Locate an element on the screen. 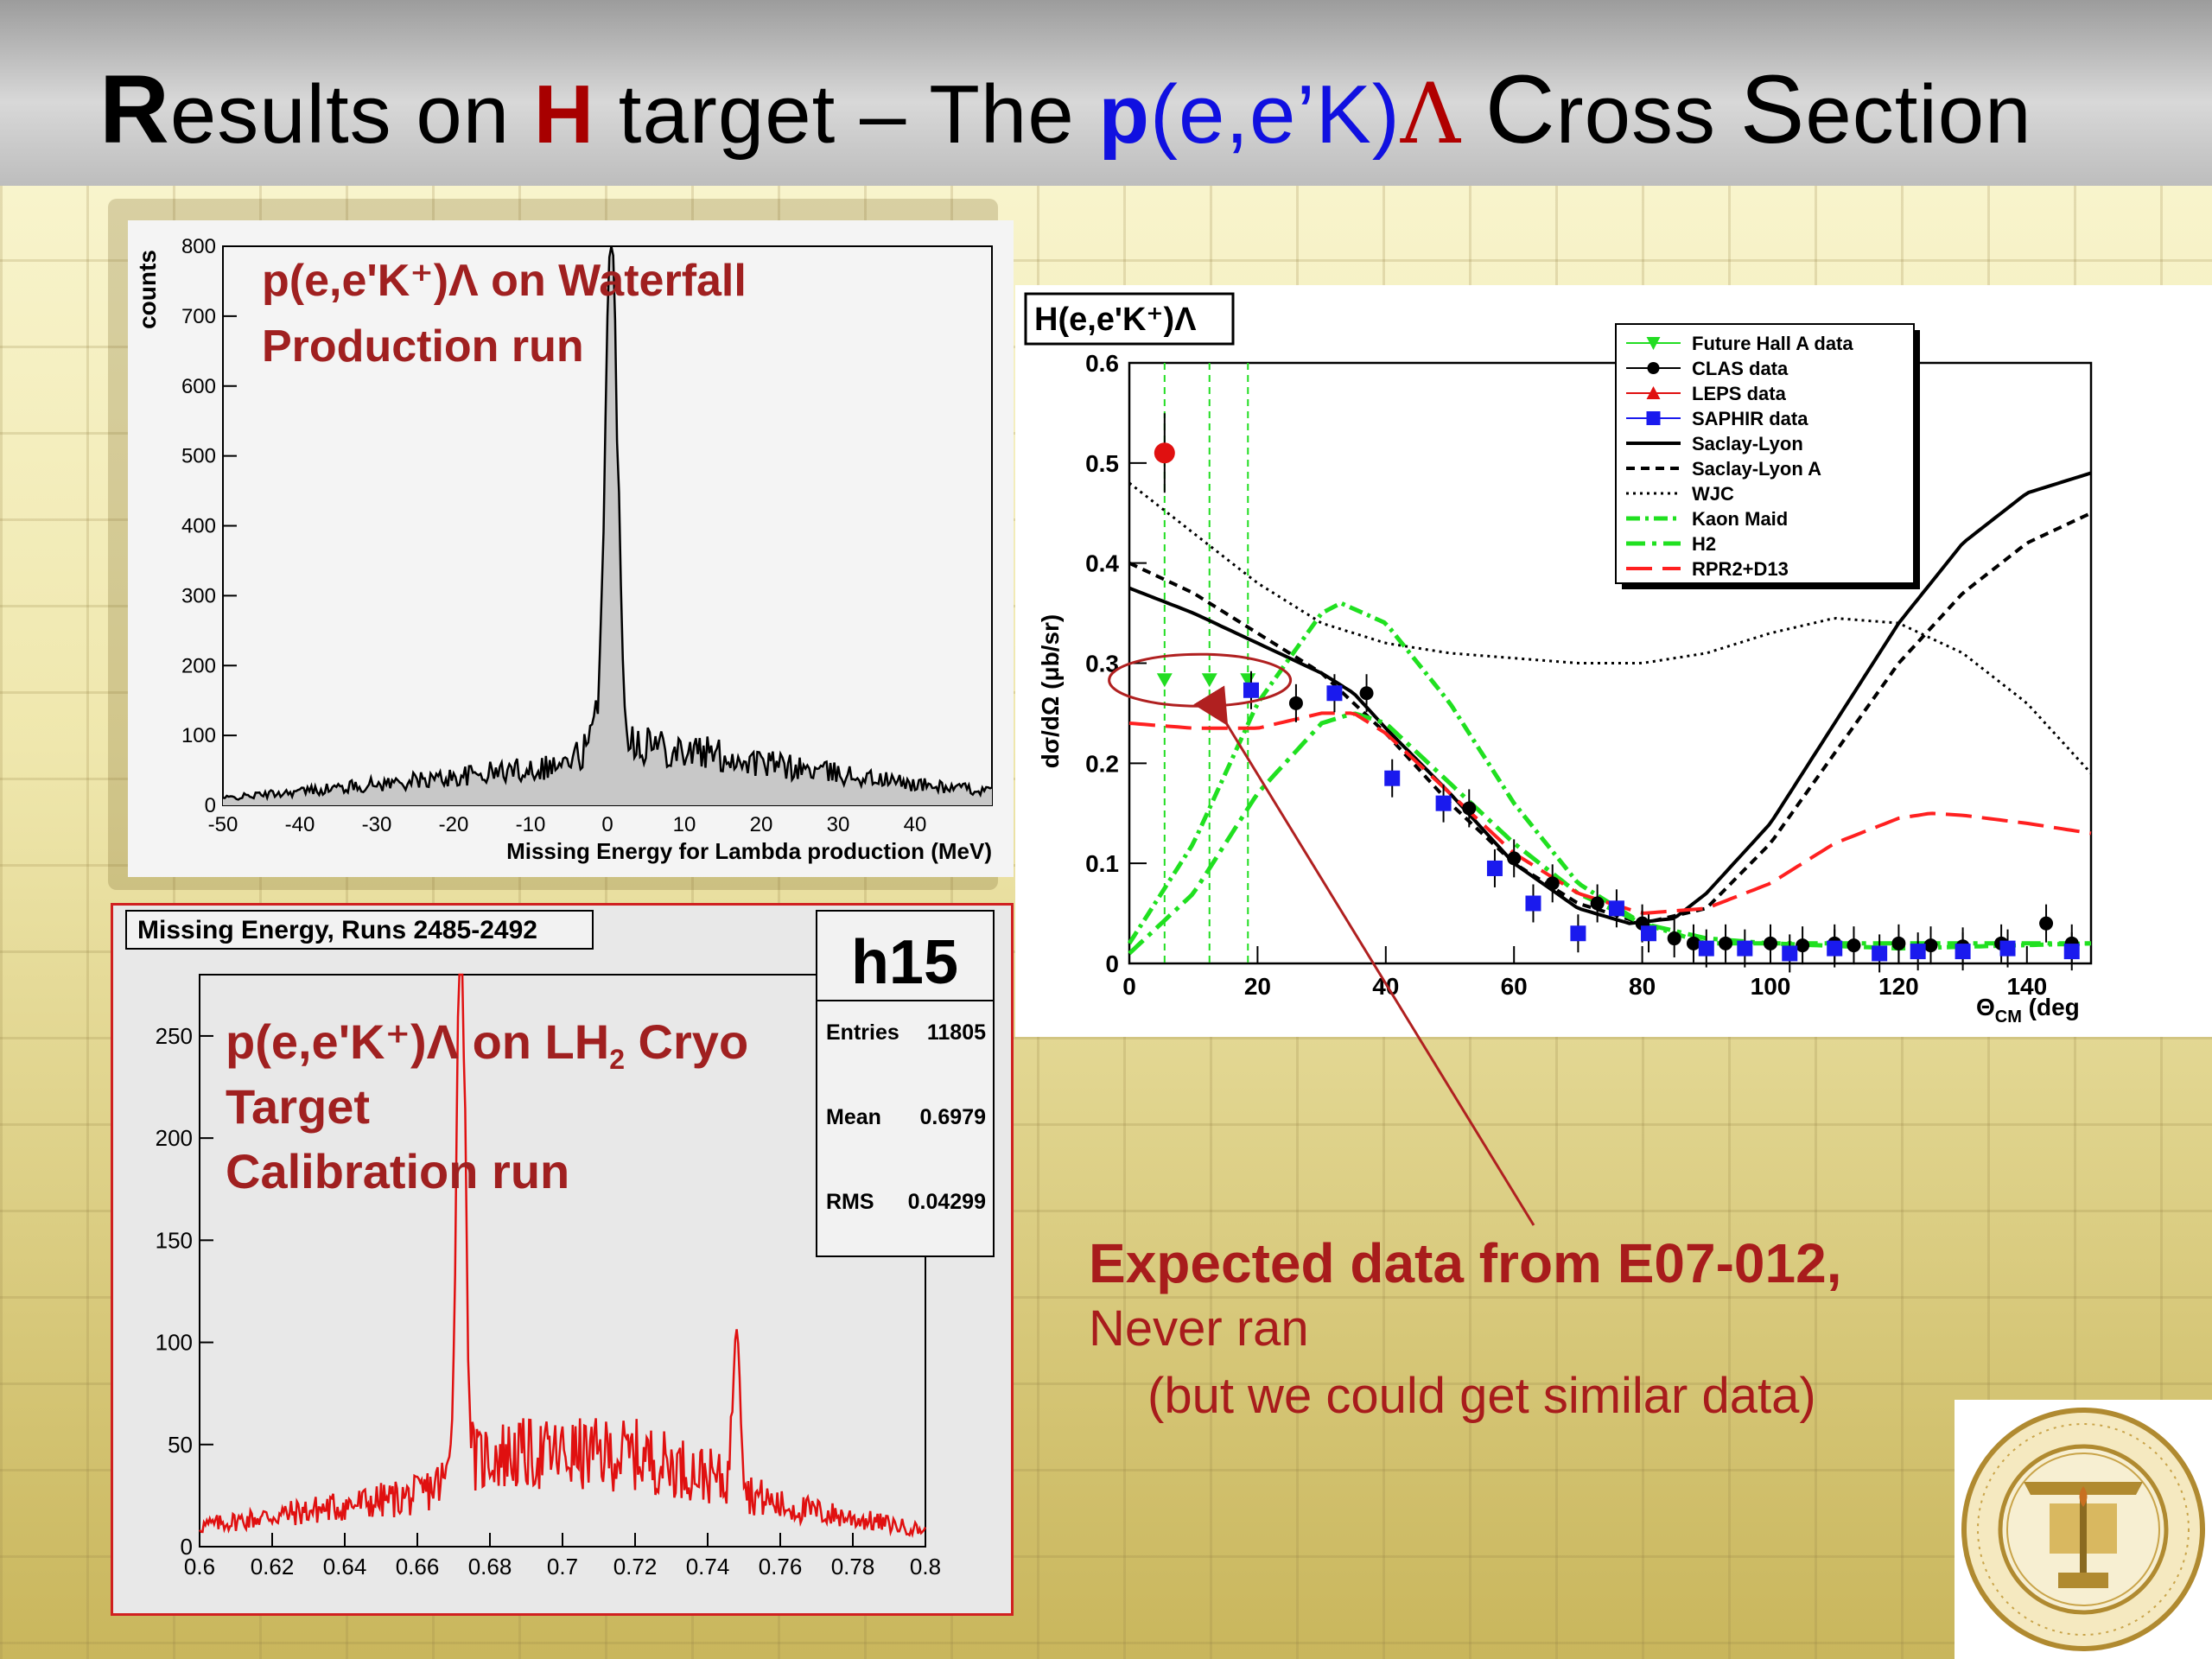 The height and width of the screenshot is (1659, 2212). x-tick-label: 0.66 is located at coordinates (418, 1567).